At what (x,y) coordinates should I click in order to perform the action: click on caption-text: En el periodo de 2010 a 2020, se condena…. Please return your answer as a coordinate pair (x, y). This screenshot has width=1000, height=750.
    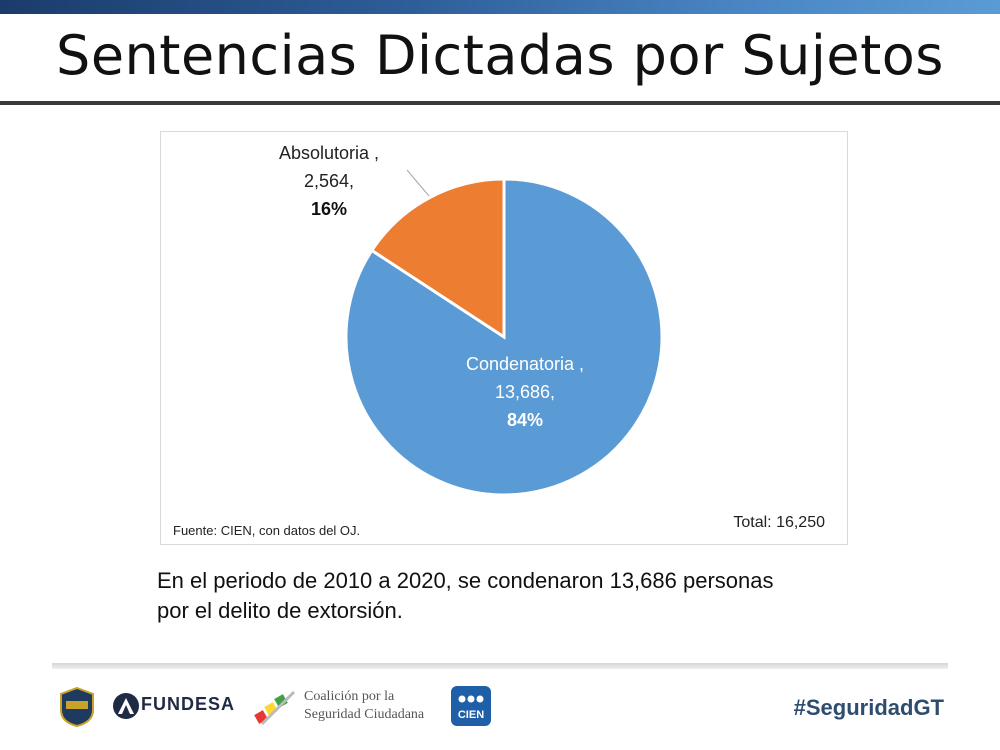
    Looking at the image, I should click on (537, 596).